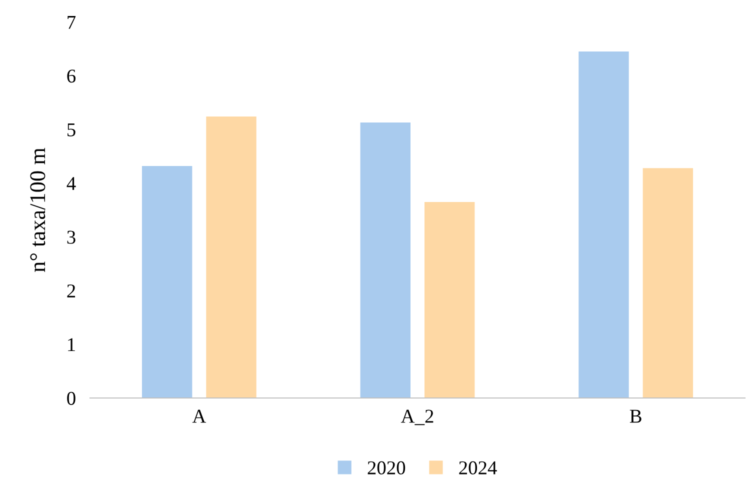 The width and height of the screenshot is (752, 486). What do you see at coordinates (71, 398) in the screenshot?
I see `y-tick-label: 0` at bounding box center [71, 398].